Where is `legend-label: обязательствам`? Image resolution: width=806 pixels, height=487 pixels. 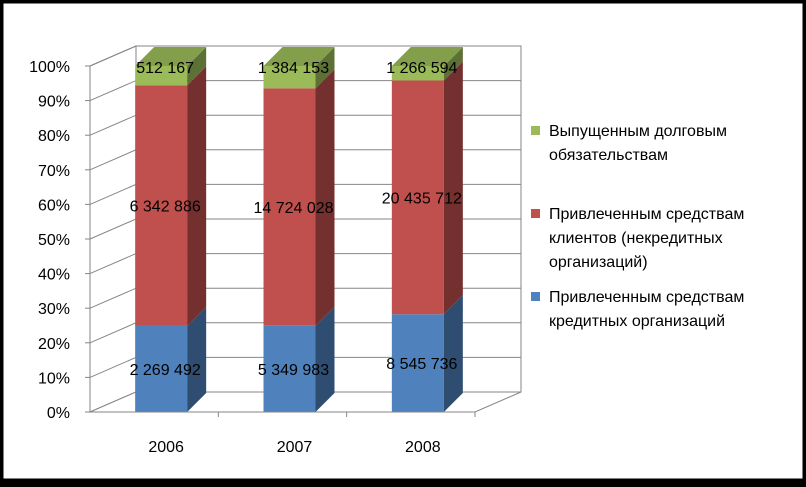
legend-label: обязательствам is located at coordinates (608, 155).